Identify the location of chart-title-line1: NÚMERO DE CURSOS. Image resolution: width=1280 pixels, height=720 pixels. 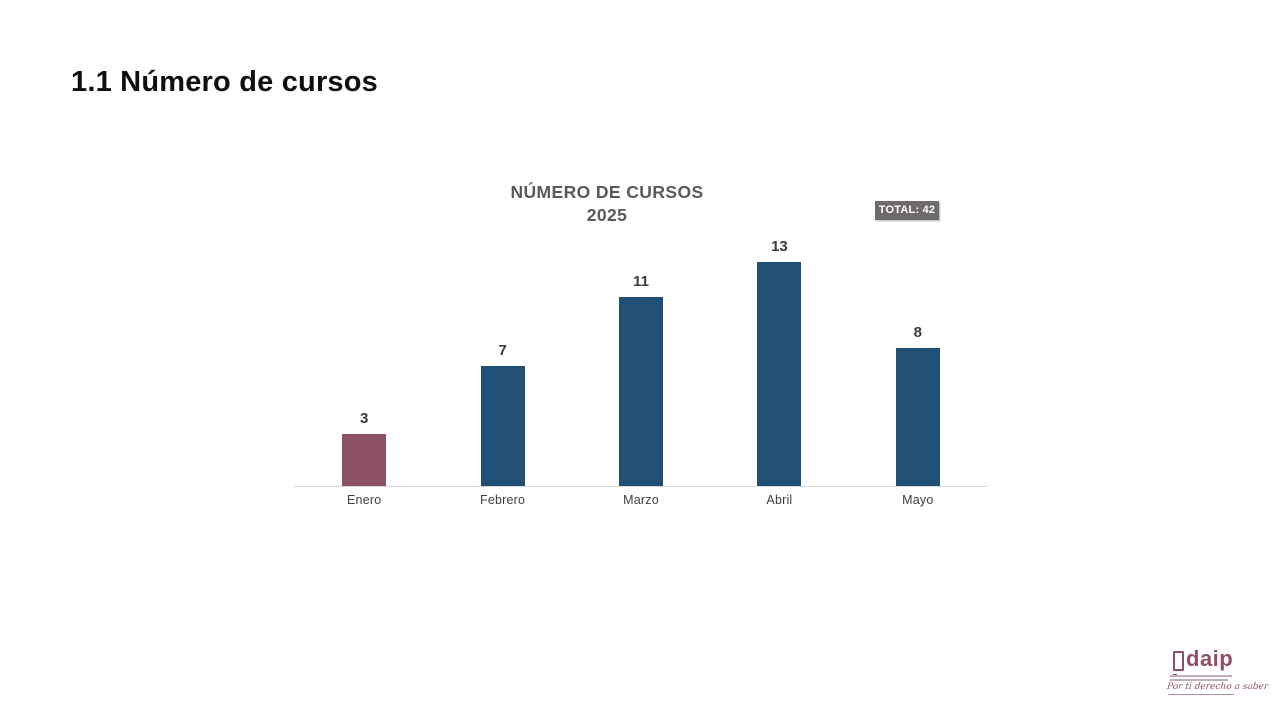
(607, 192).